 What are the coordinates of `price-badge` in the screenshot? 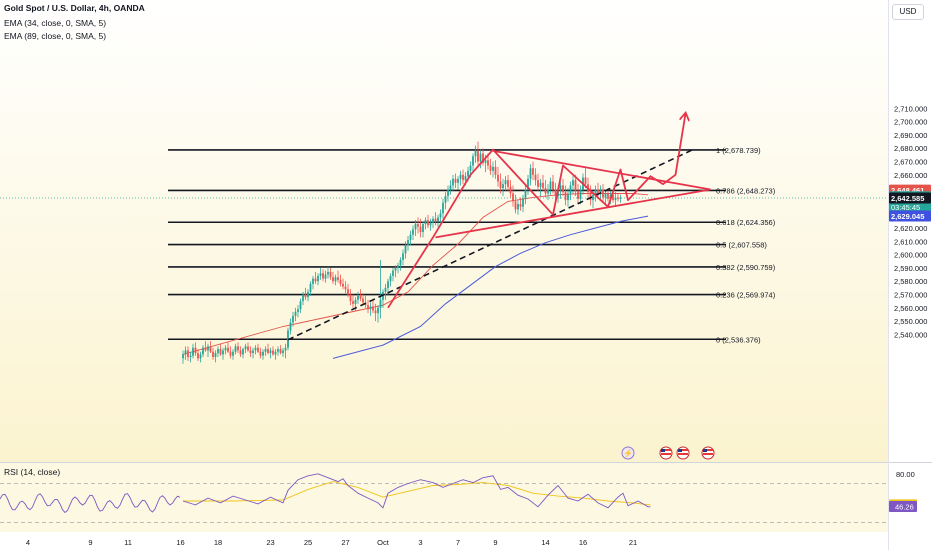 It's located at (910, 198).